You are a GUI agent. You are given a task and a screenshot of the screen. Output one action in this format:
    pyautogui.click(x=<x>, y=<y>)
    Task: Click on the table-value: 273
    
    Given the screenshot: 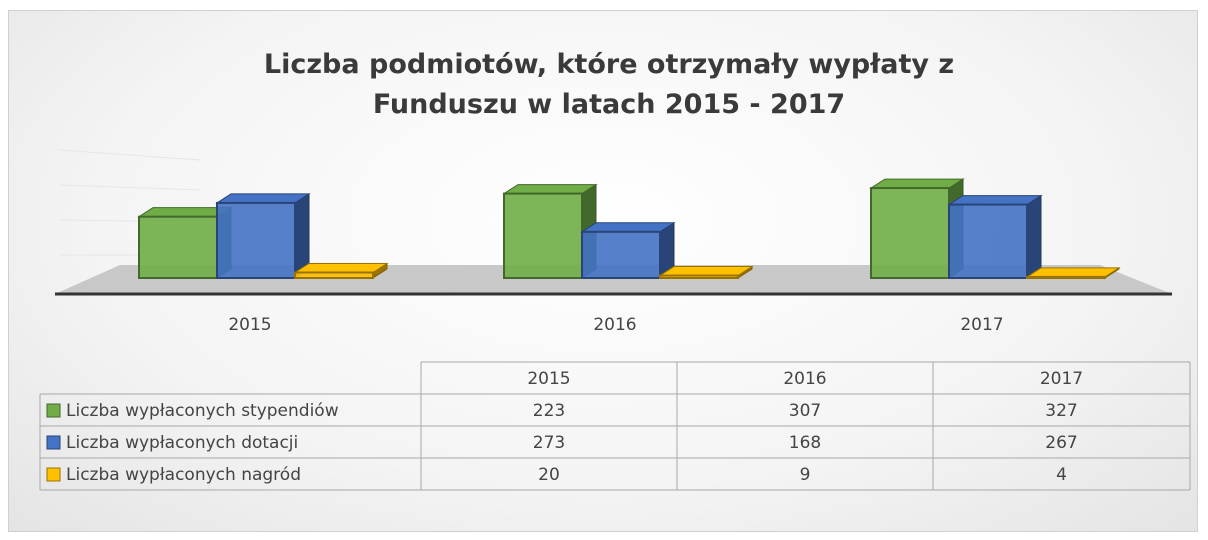 What is the action you would take?
    pyautogui.click(x=549, y=443)
    